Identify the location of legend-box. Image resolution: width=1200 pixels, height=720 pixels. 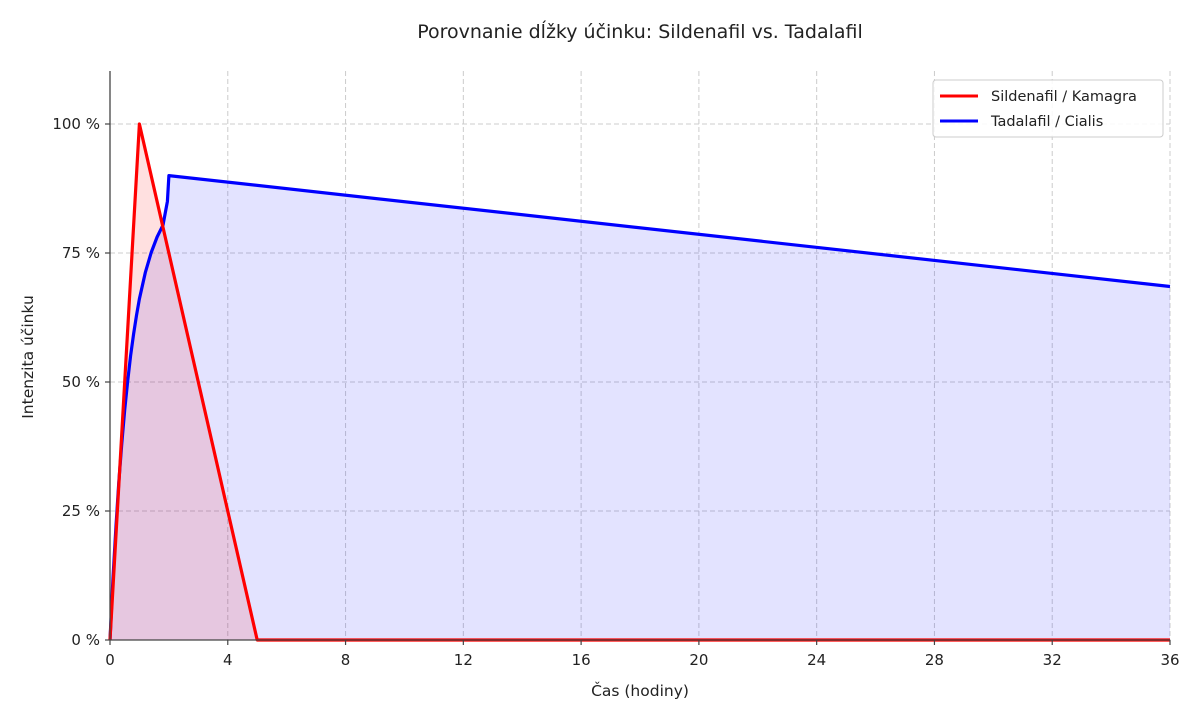
(1048, 108).